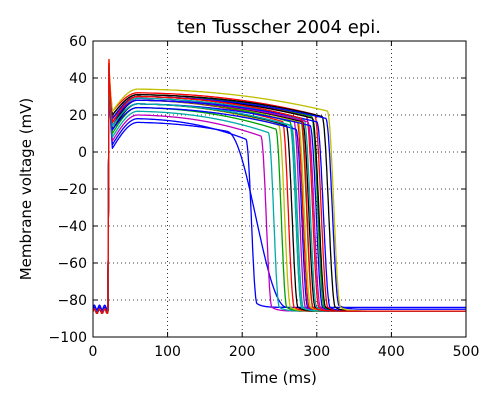 The width and height of the screenshot is (500, 400). Describe the element at coordinates (93, 352) in the screenshot. I see `x-tick-label: 0` at that location.